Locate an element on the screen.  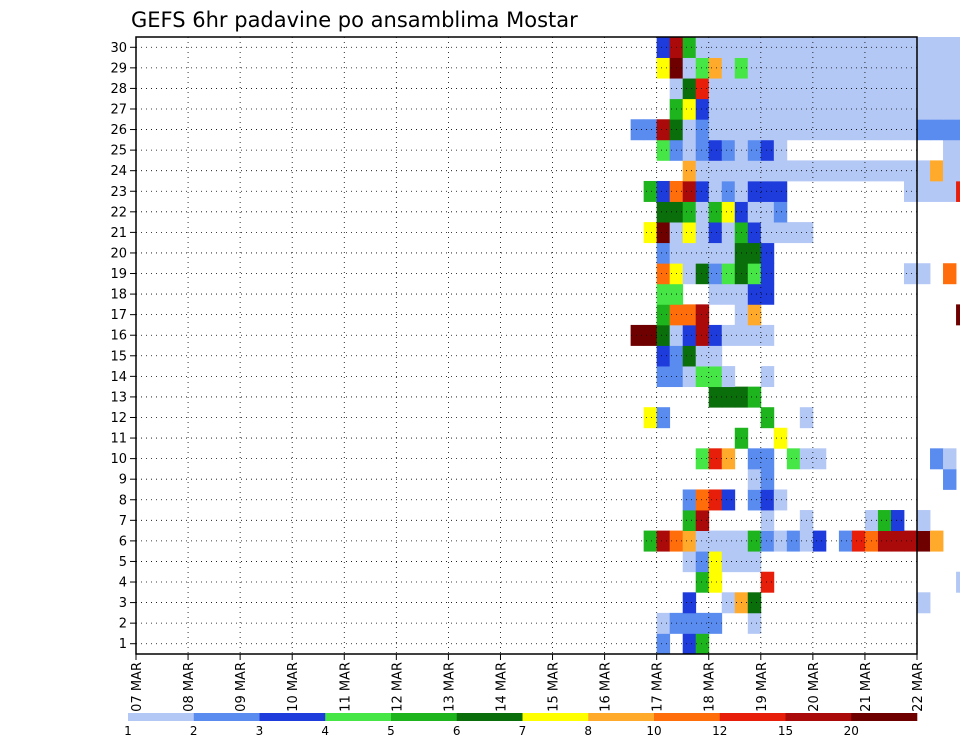
cell-m1-t40 is located at coordinates (663, 644).